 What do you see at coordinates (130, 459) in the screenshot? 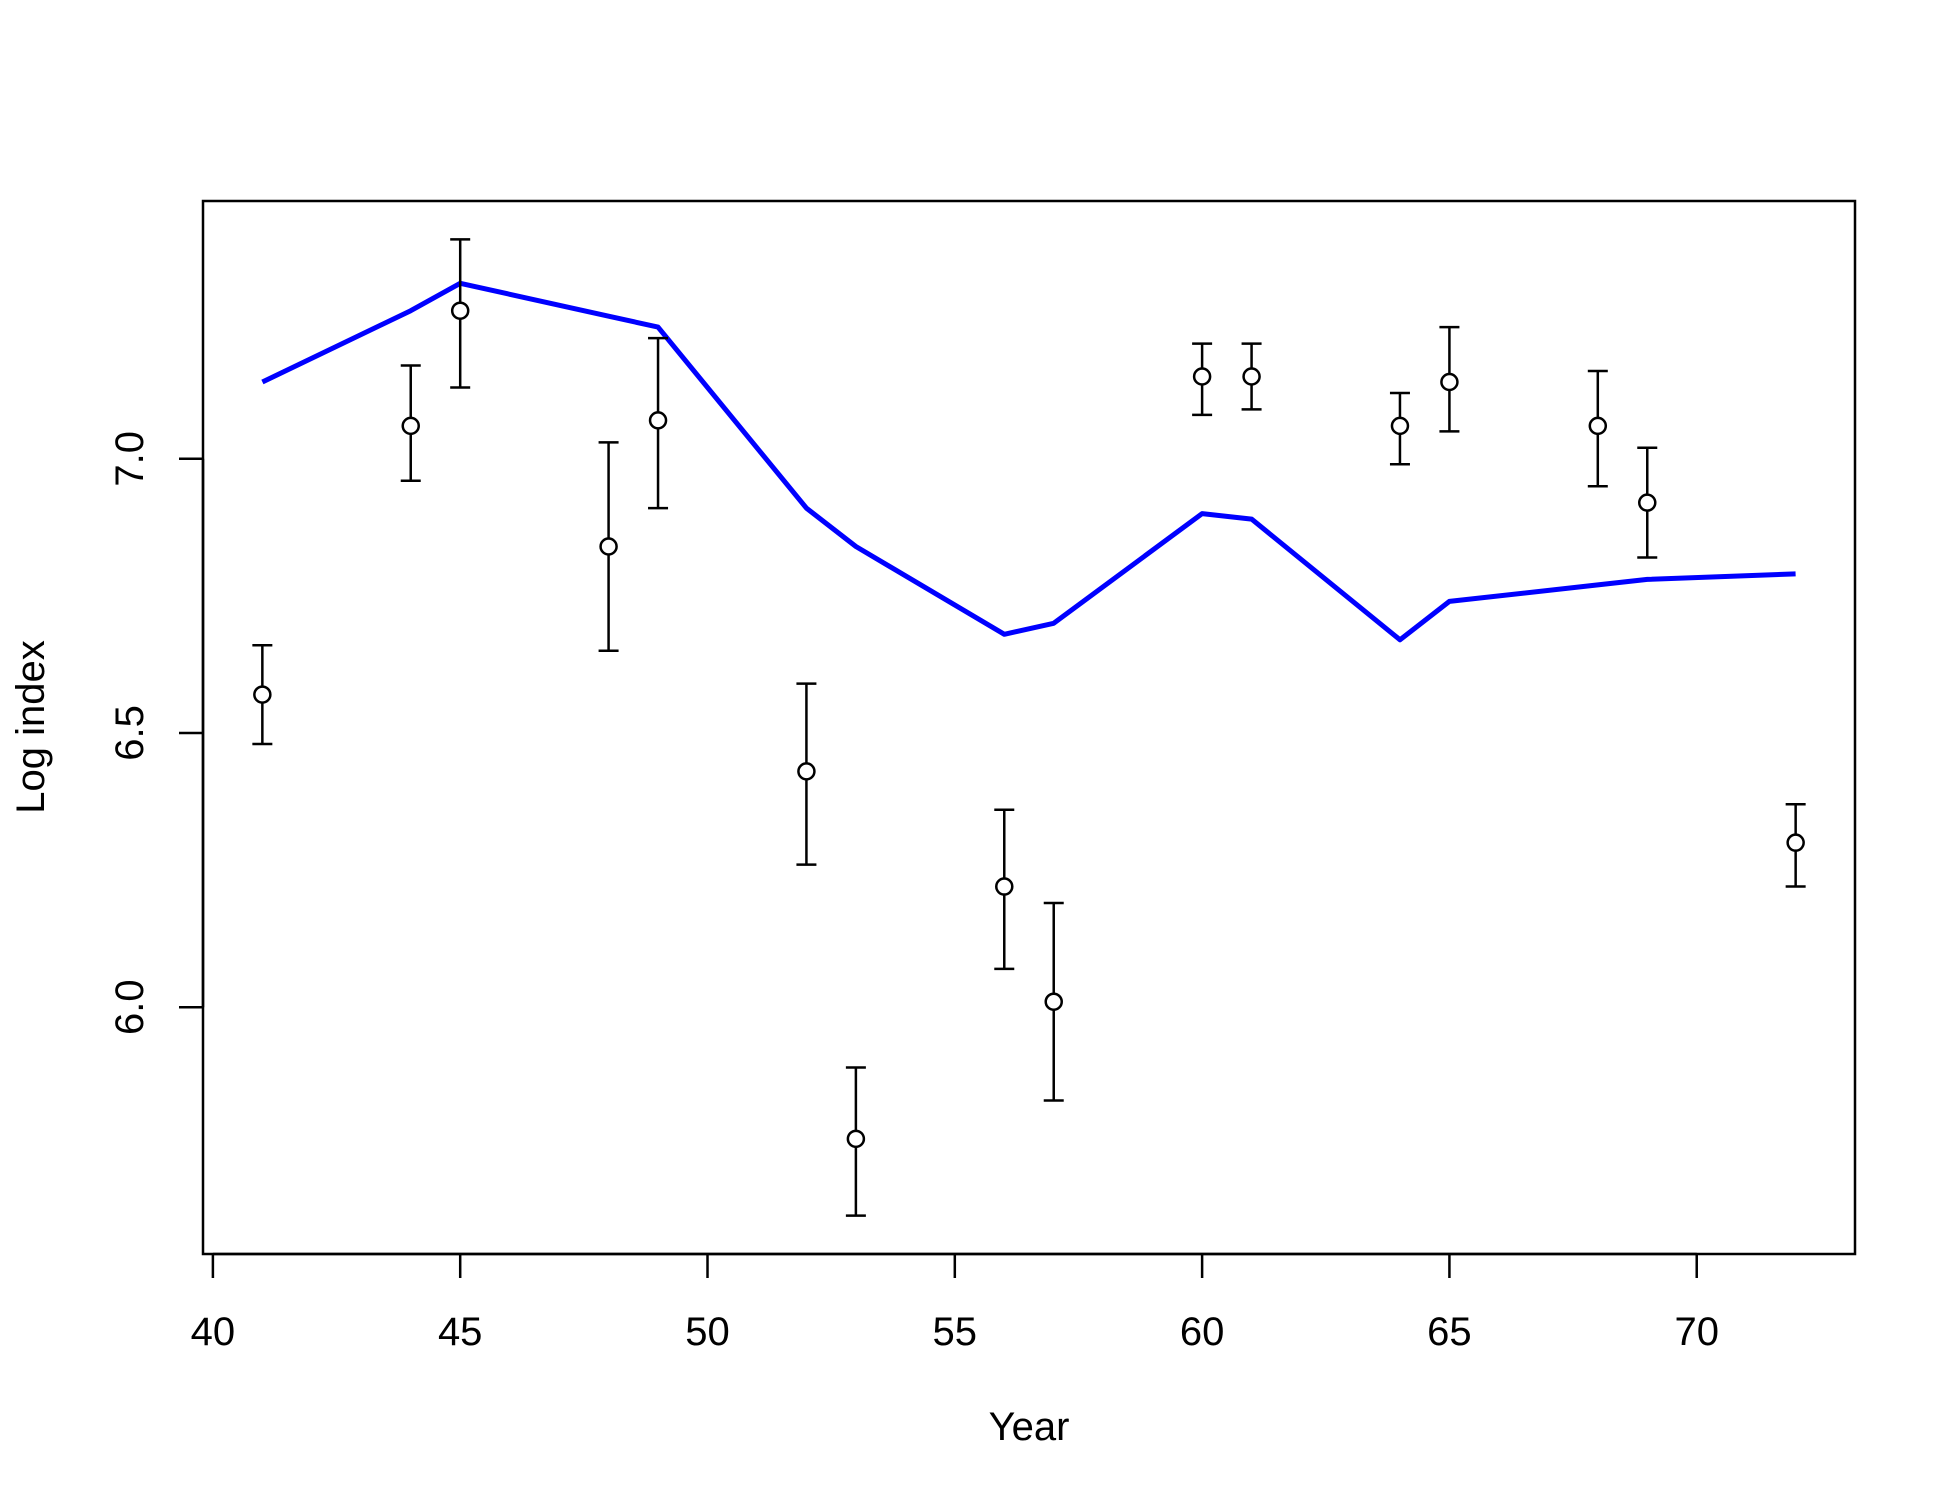
I see `y-tick-label: 7.0` at bounding box center [130, 459].